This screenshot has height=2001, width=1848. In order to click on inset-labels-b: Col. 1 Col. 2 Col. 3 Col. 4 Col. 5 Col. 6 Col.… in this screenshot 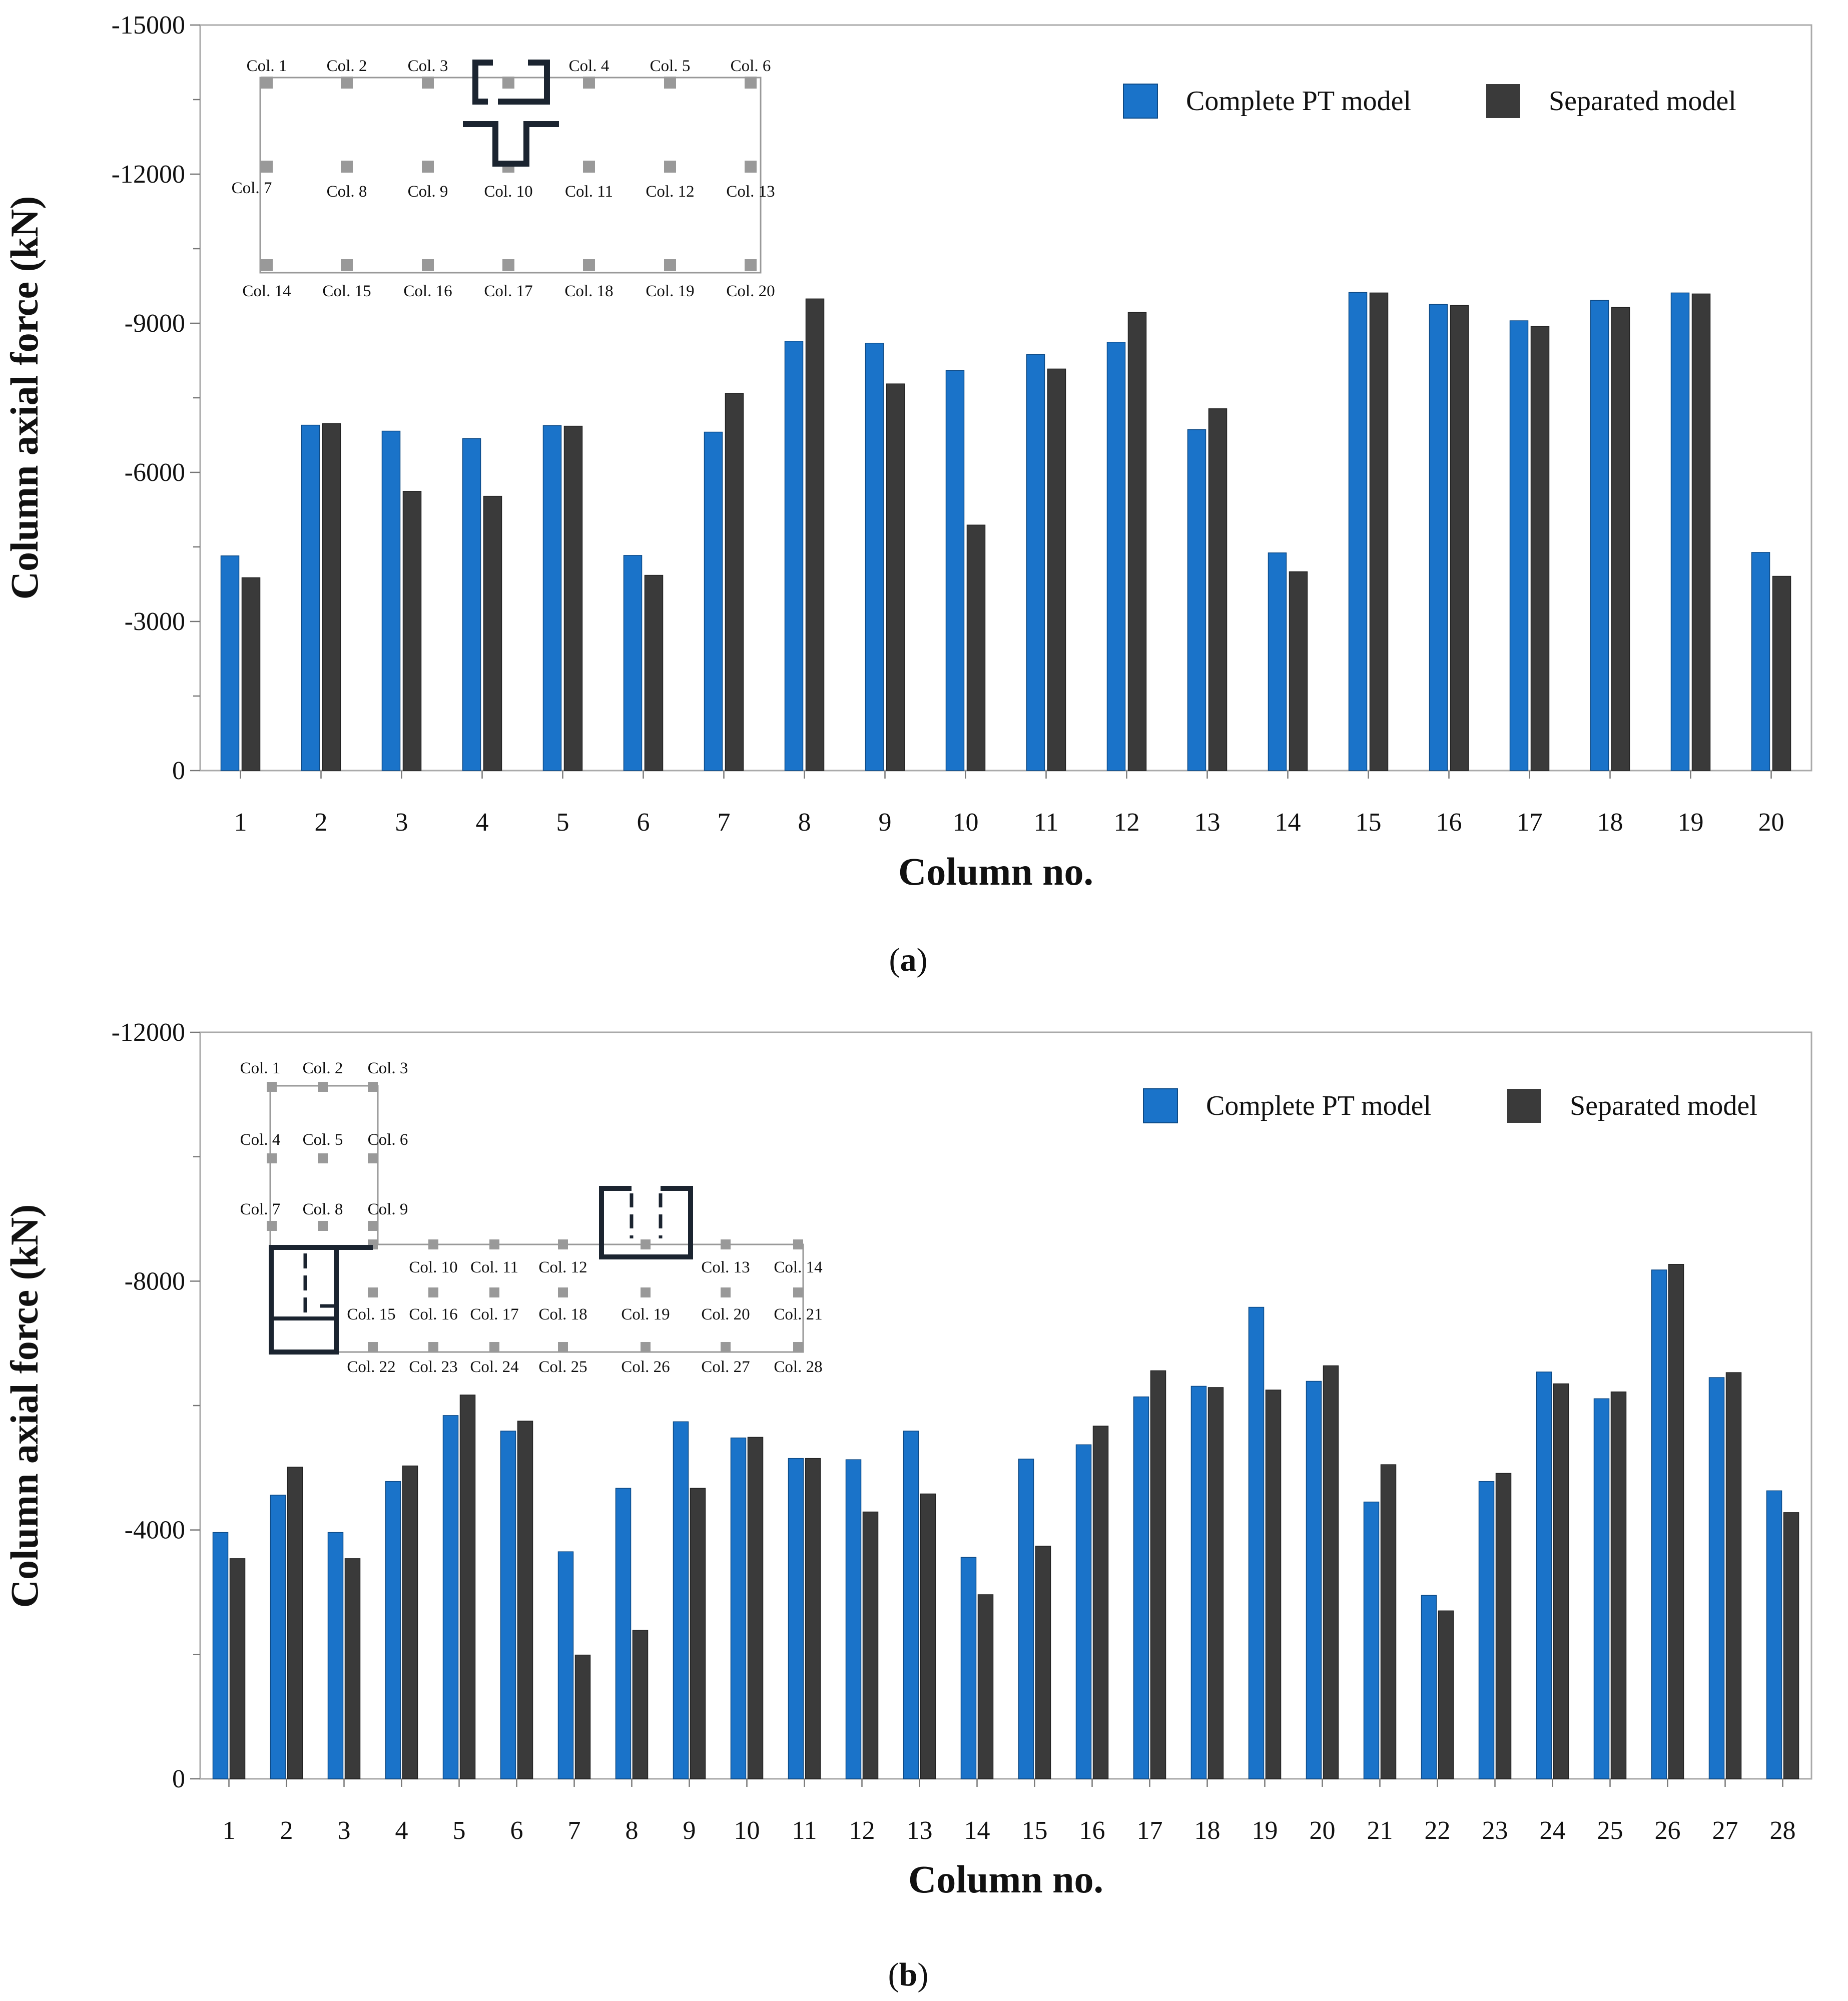, I will do `click(532, 1217)`.